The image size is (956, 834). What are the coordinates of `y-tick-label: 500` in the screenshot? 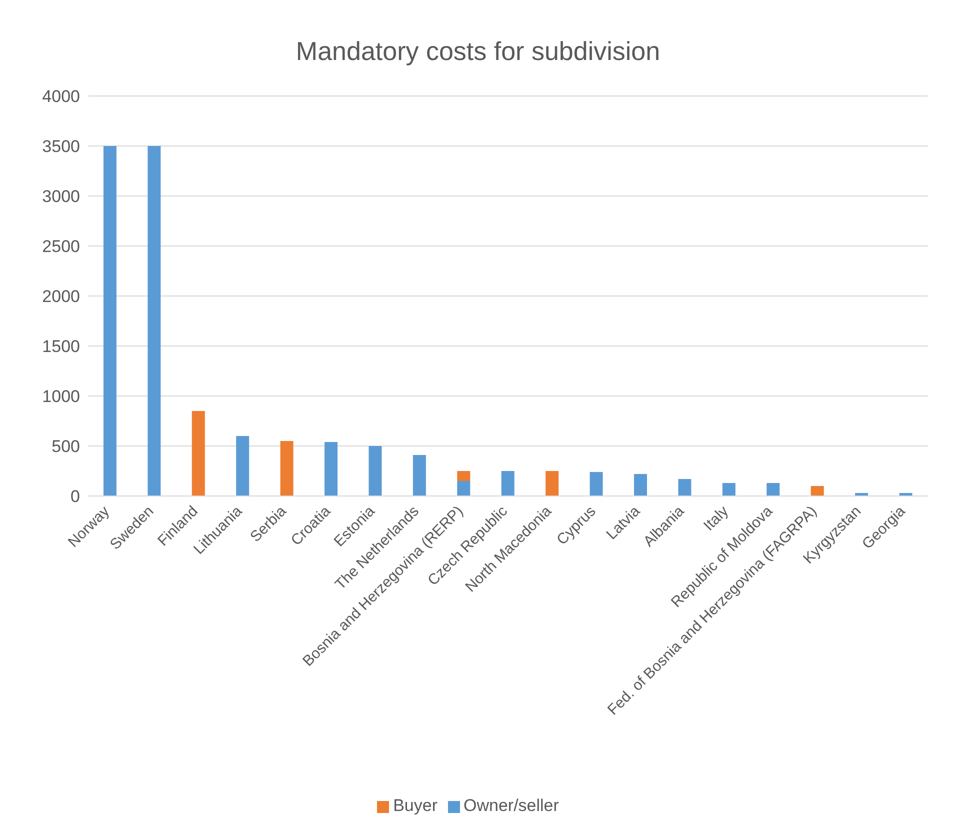 It's located at (66, 446).